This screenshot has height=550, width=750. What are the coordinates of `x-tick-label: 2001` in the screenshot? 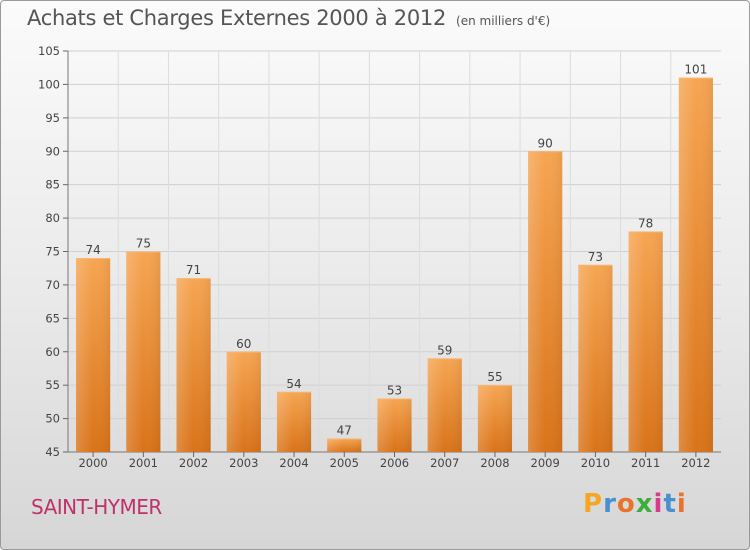 It's located at (143, 463).